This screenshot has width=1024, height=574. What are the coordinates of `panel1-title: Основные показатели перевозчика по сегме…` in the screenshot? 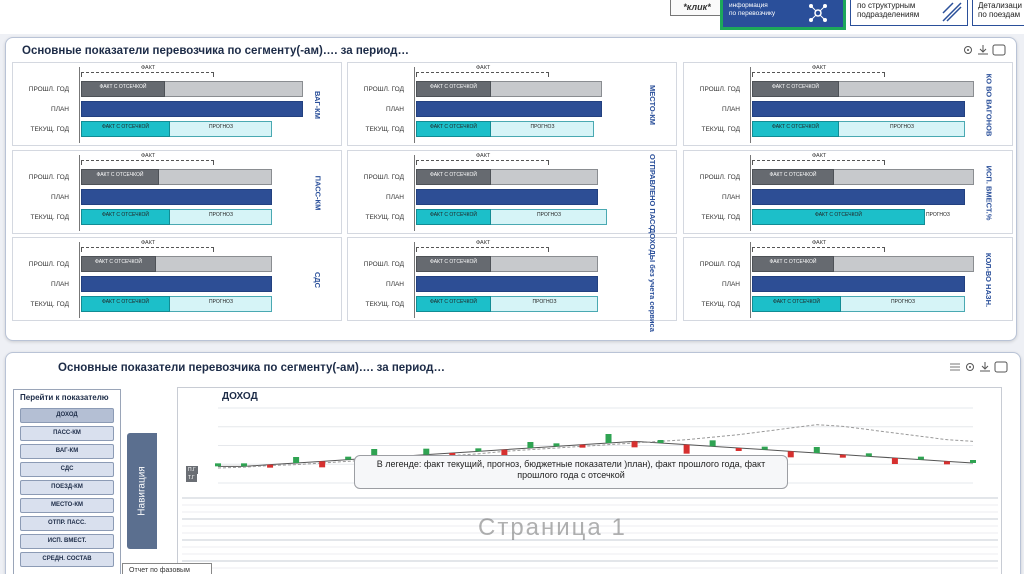 It's located at (215, 51).